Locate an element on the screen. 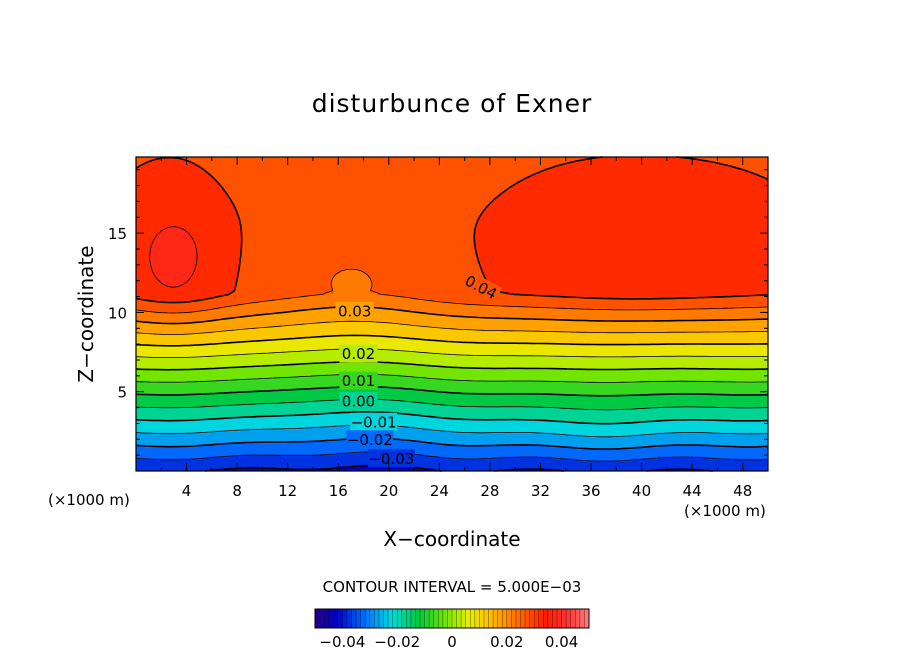 This screenshot has height=654, width=904. colorbar-frame is located at coordinates (452, 618).